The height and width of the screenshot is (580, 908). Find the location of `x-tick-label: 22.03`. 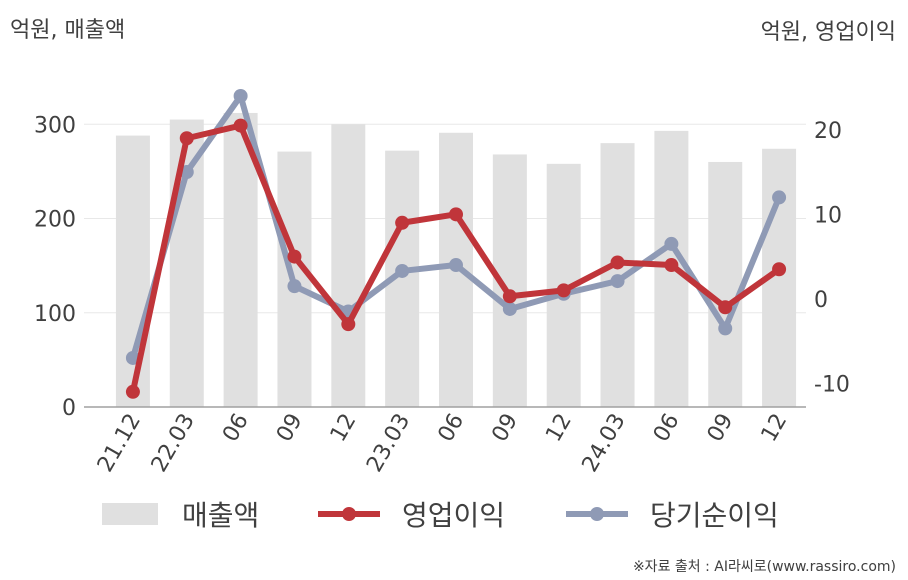

x-tick-label: 22.03 is located at coordinates (173, 443).